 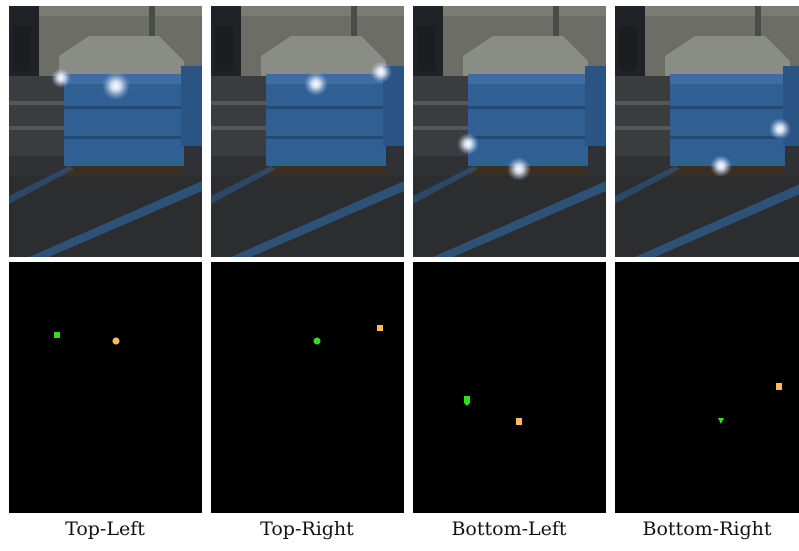 What do you see at coordinates (307, 387) in the screenshot?
I see `mask-top-right` at bounding box center [307, 387].